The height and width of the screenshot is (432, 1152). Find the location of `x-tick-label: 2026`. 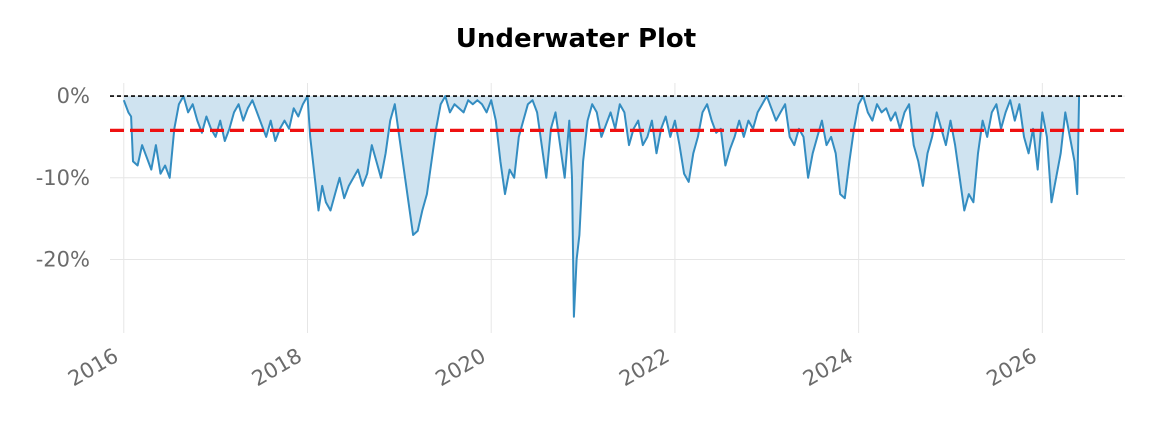

x-tick-label: 2026 is located at coordinates (1012, 368).